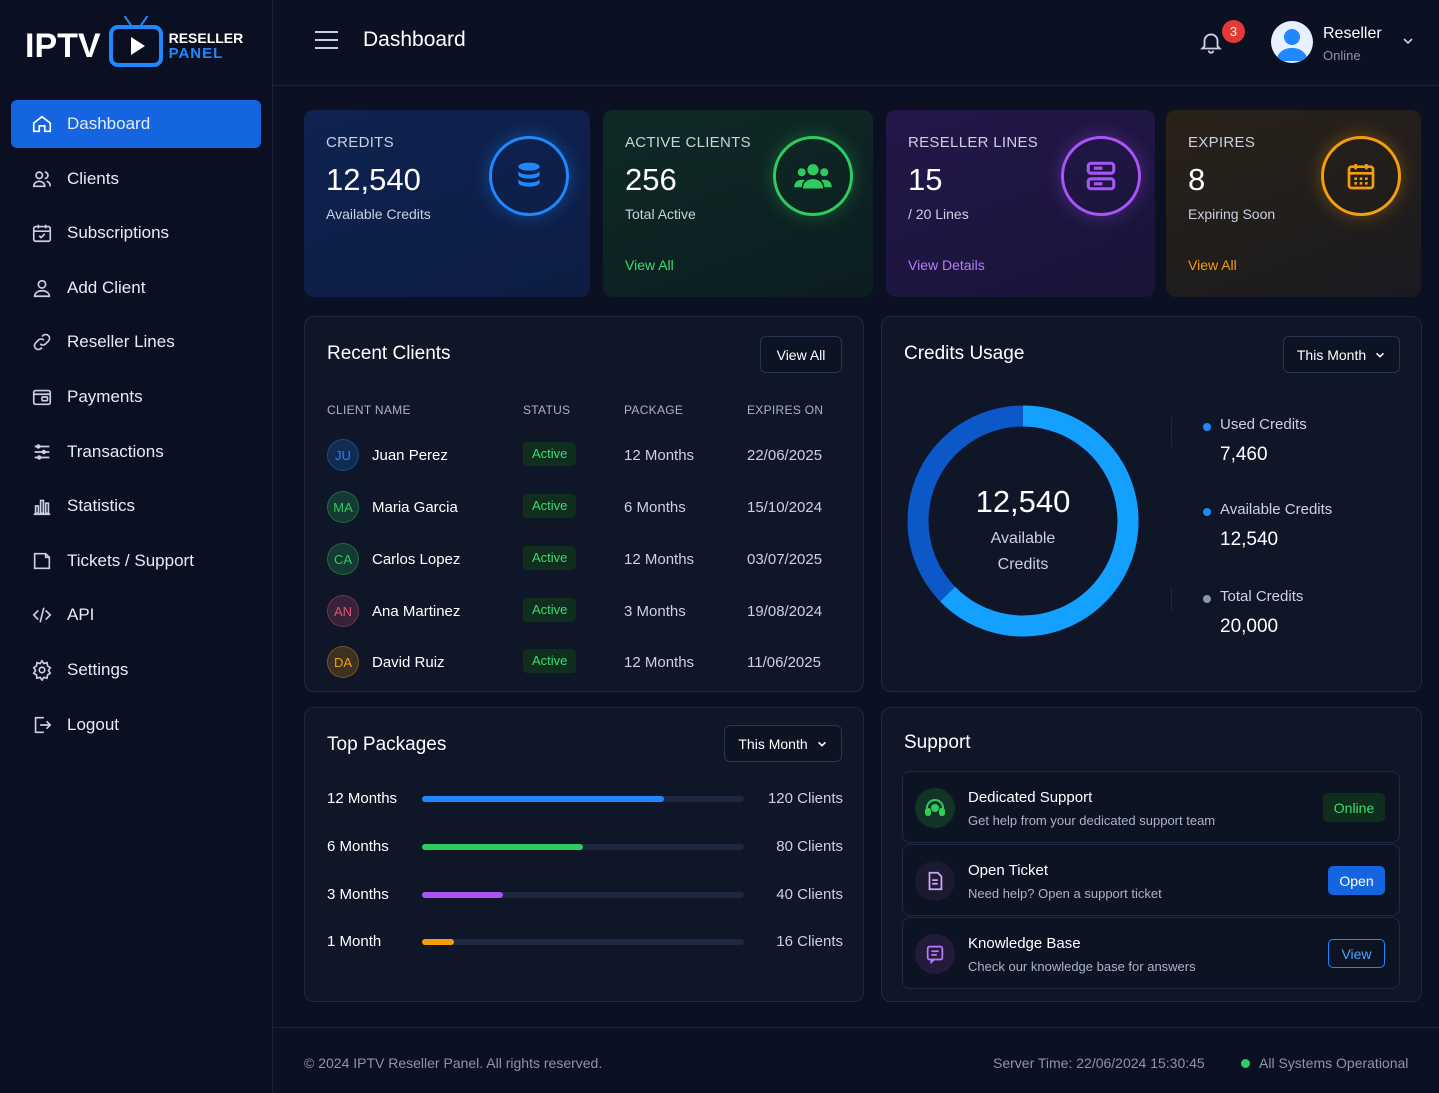 This screenshot has height=1093, width=1439. I want to click on view-all-expiring-link: View All, so click(1212, 265).